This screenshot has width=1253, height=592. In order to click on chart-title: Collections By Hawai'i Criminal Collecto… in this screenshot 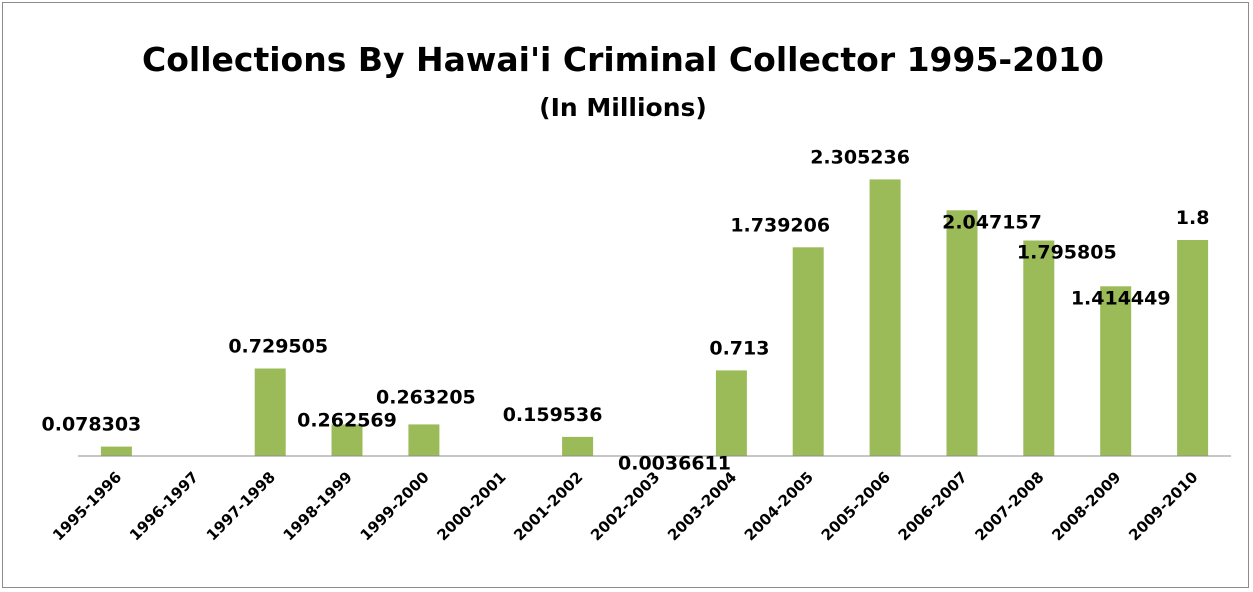, I will do `click(623, 59)`.